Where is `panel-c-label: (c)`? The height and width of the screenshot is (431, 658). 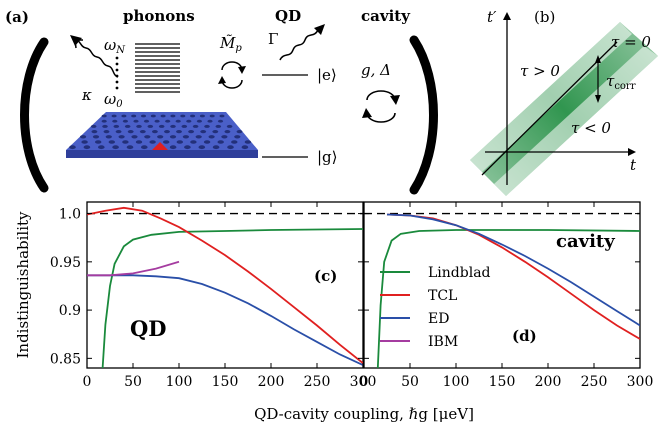
panel-c-label: (c) is located at coordinates (325, 276).